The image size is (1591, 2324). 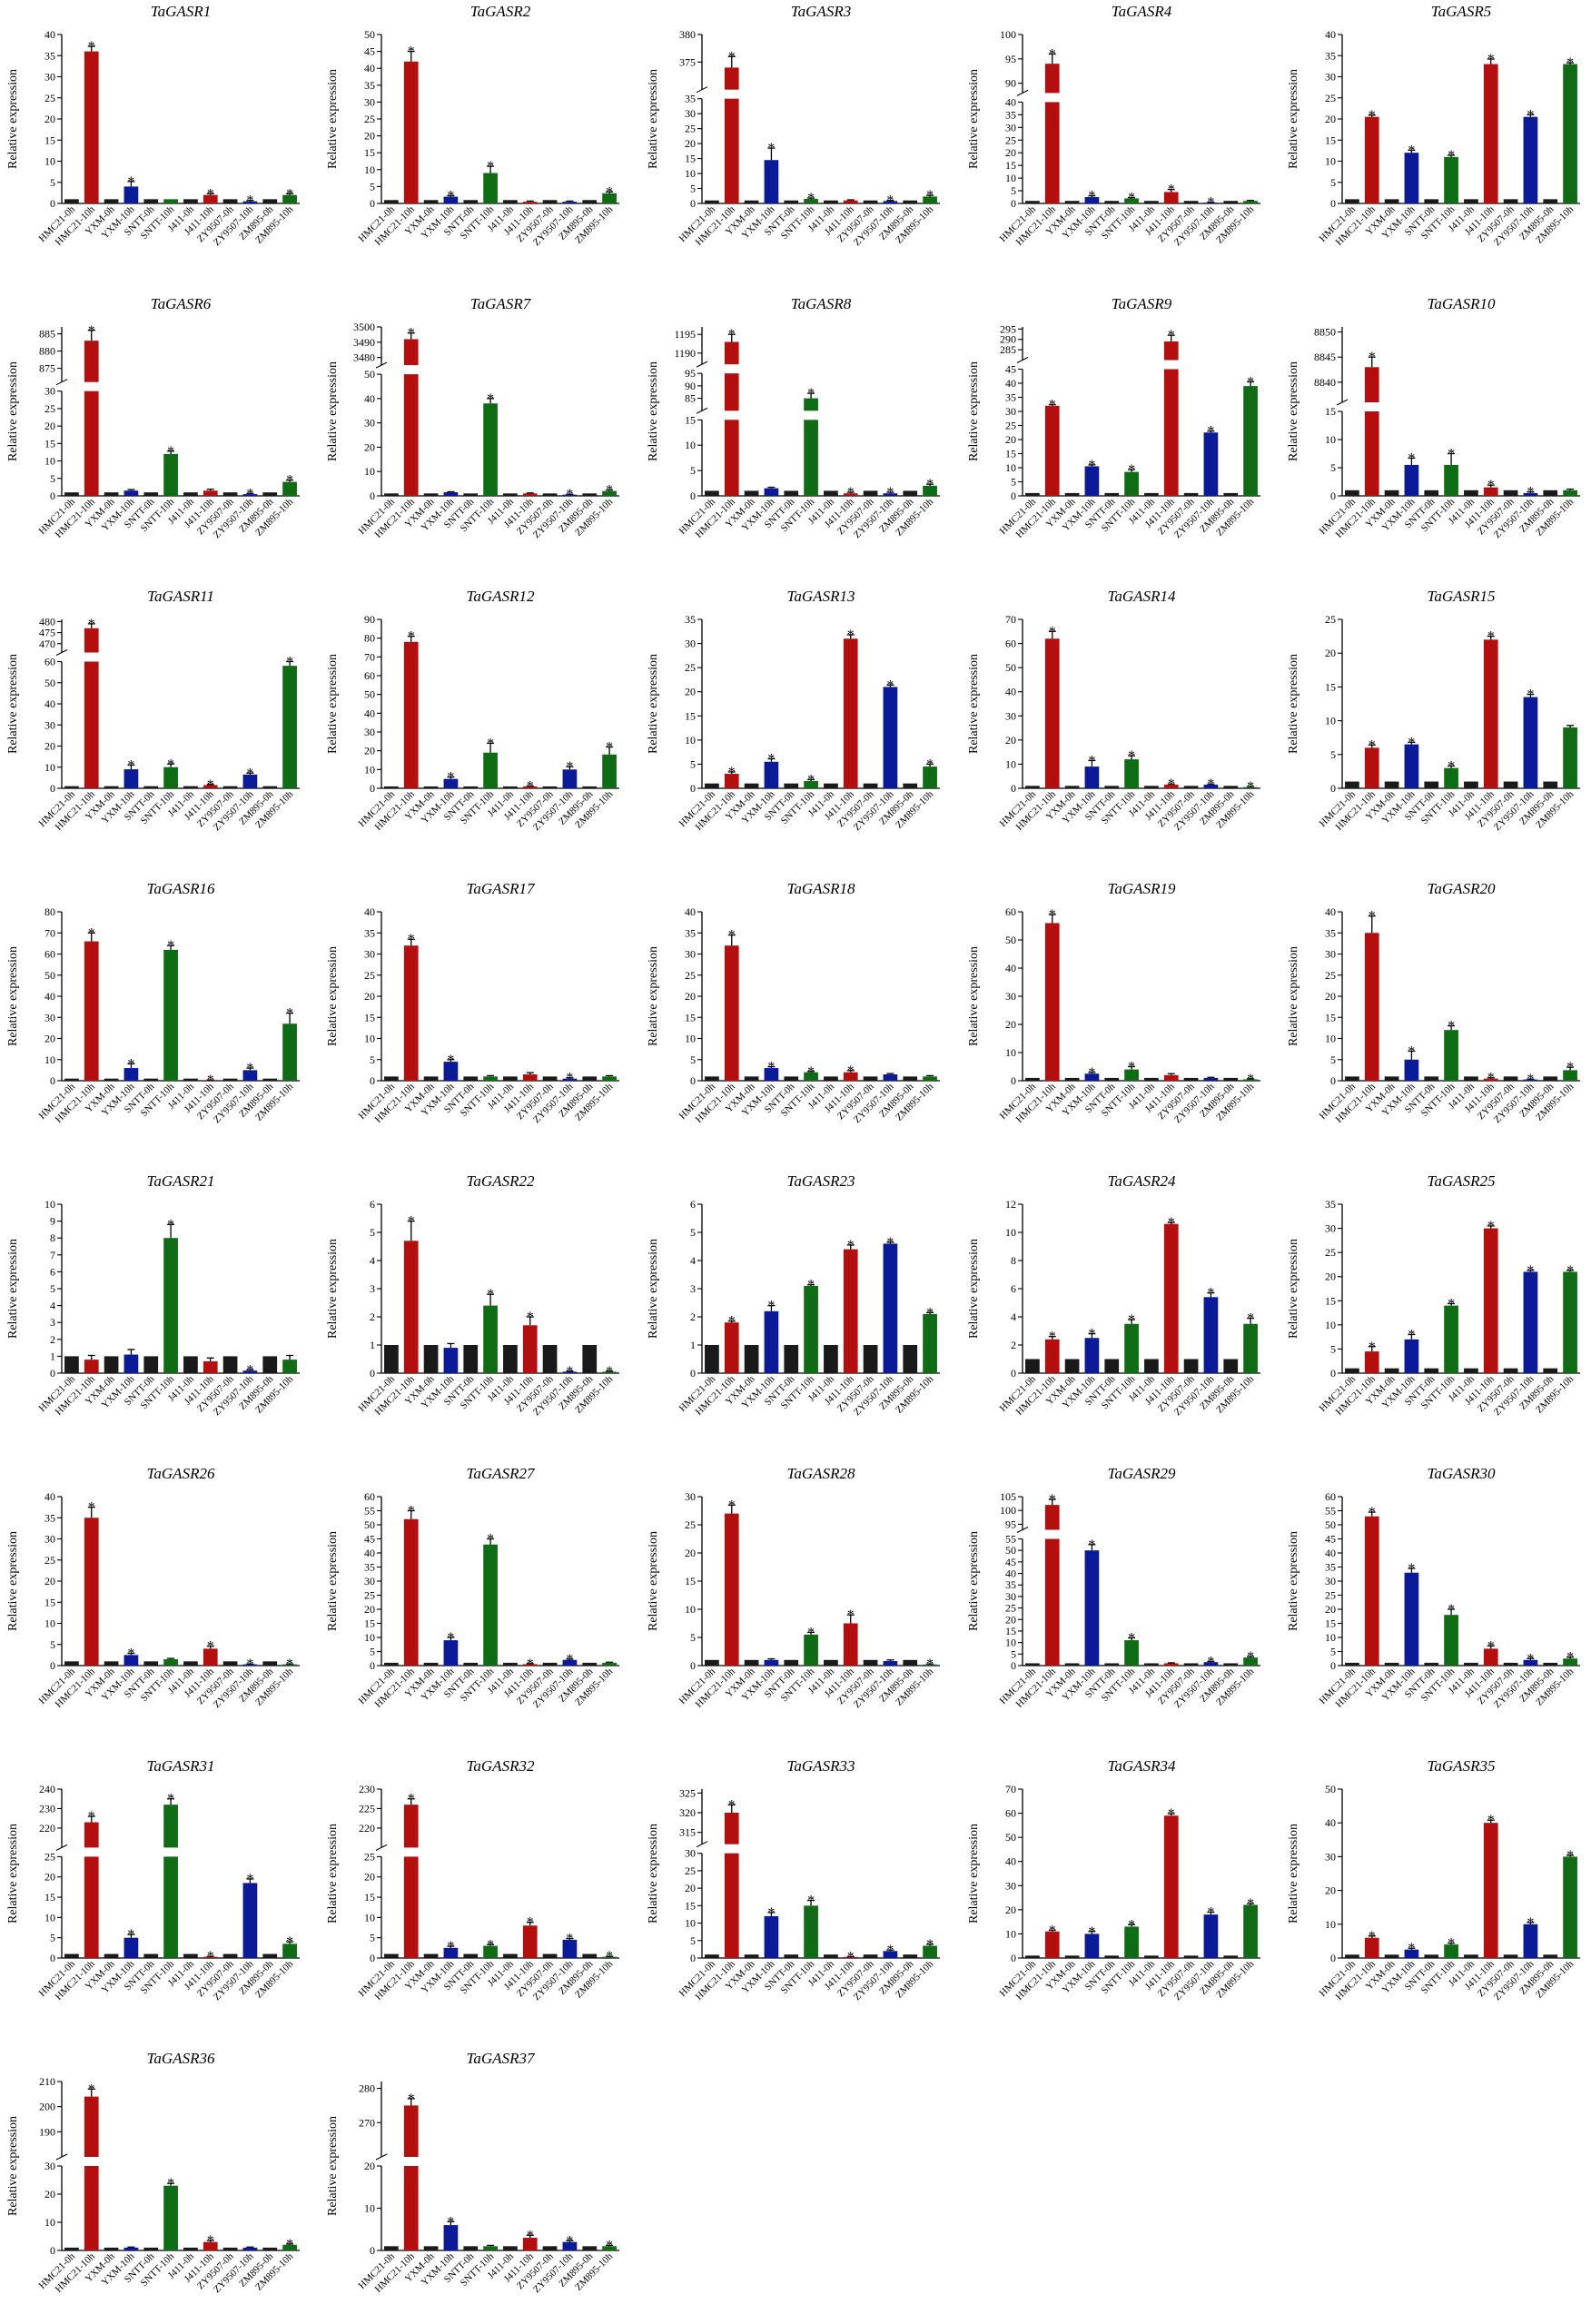 I want to click on y-tick-label: 6, so click(x=1013, y=1288).